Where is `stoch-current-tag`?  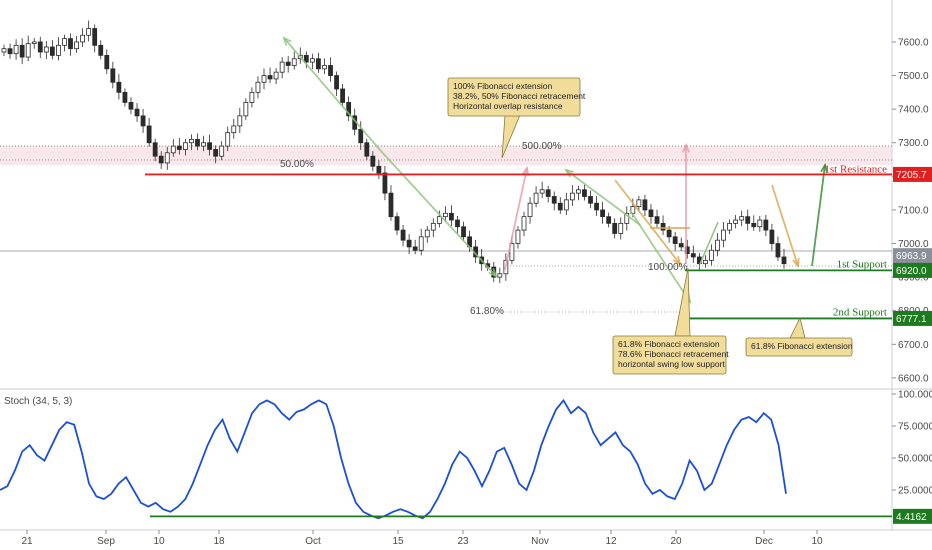 stoch-current-tag is located at coordinates (912, 516).